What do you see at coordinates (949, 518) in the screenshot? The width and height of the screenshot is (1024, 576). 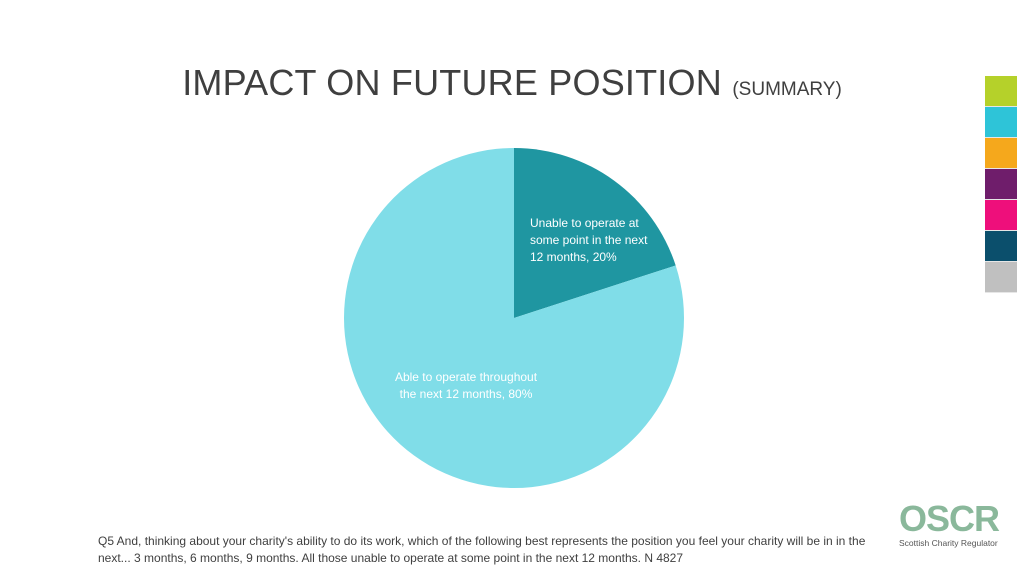 I see `logo-wordmark: OSCR` at bounding box center [949, 518].